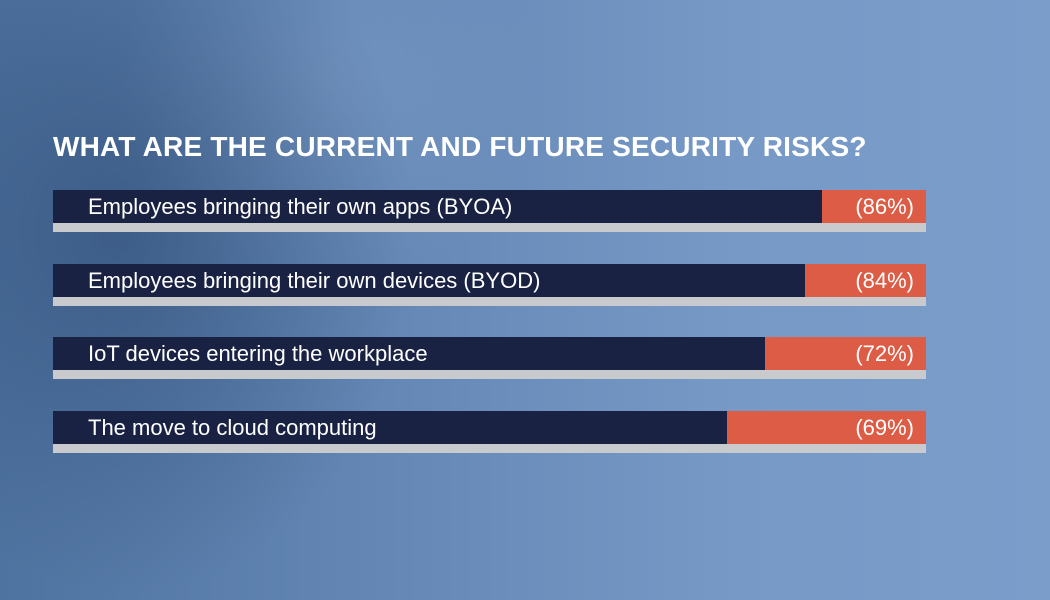 The image size is (1050, 600). What do you see at coordinates (258, 353) in the screenshot?
I see `bar-label: IoT devices entering the workplace` at bounding box center [258, 353].